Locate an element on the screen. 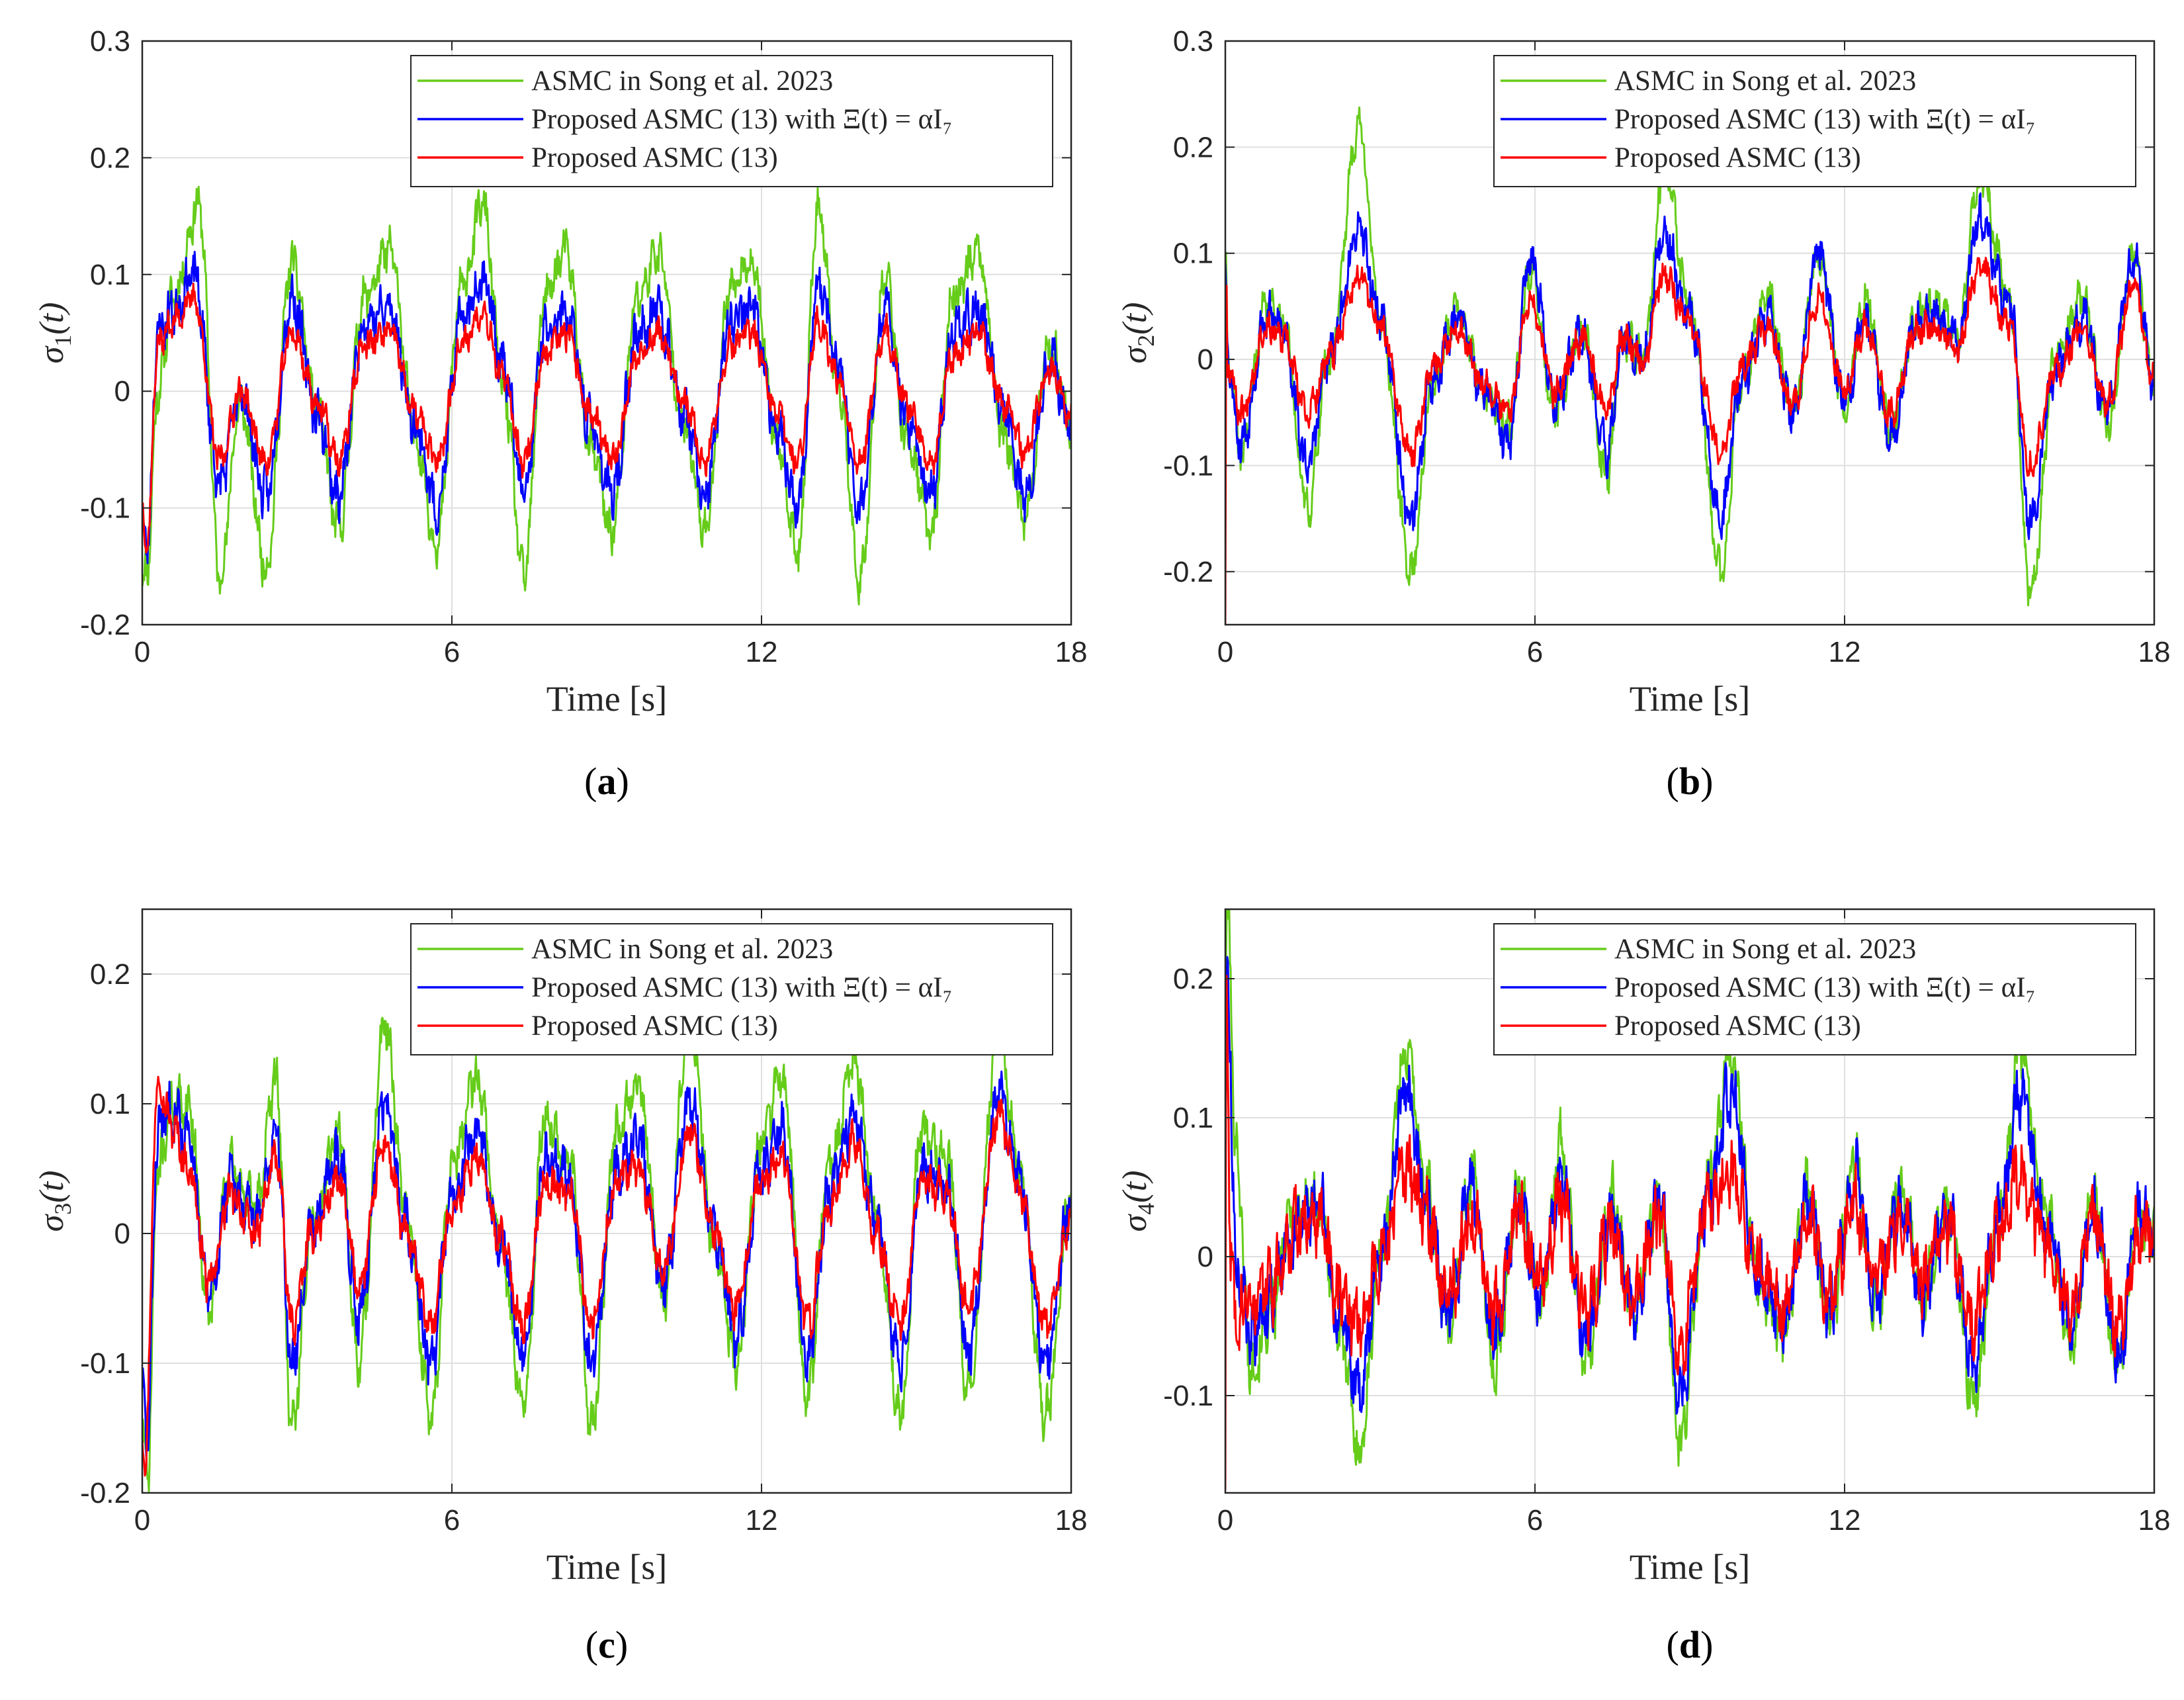 This screenshot has height=1700, width=2184. caption-letter: b is located at coordinates (1690, 782).